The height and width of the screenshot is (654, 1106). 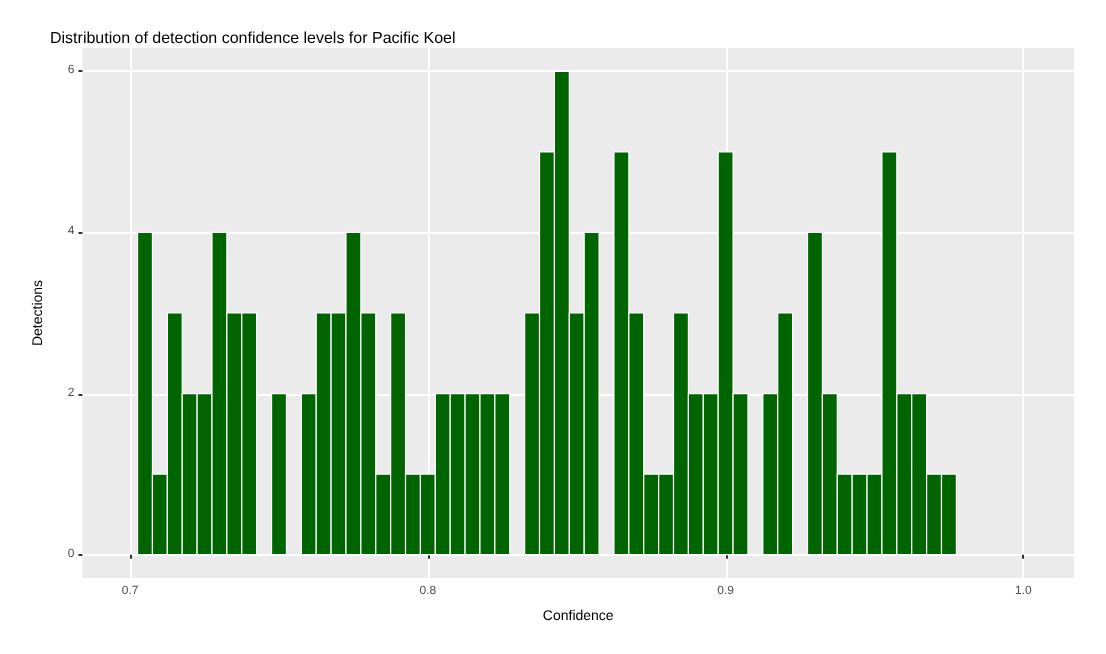 I want to click on chart-title: Distribution of detection confidence levels for Pacific Koel, so click(x=253, y=38).